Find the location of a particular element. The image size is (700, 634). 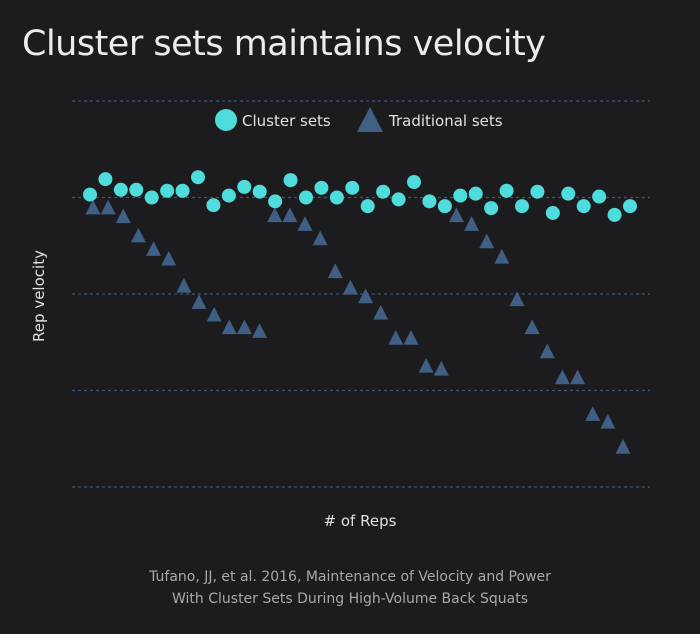

legend: Cluster sets Traditional sets is located at coordinates (359, 119).